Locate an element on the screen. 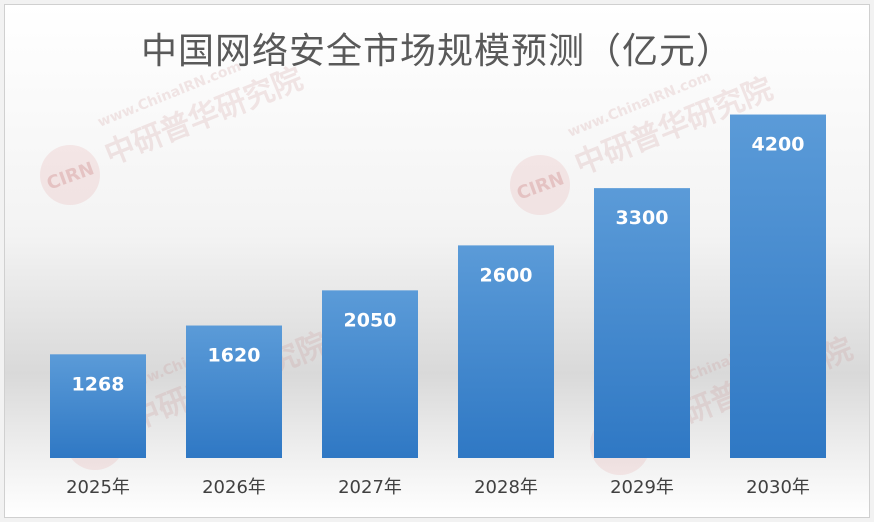 This screenshot has width=874, height=522. bar-2027年 is located at coordinates (370, 374).